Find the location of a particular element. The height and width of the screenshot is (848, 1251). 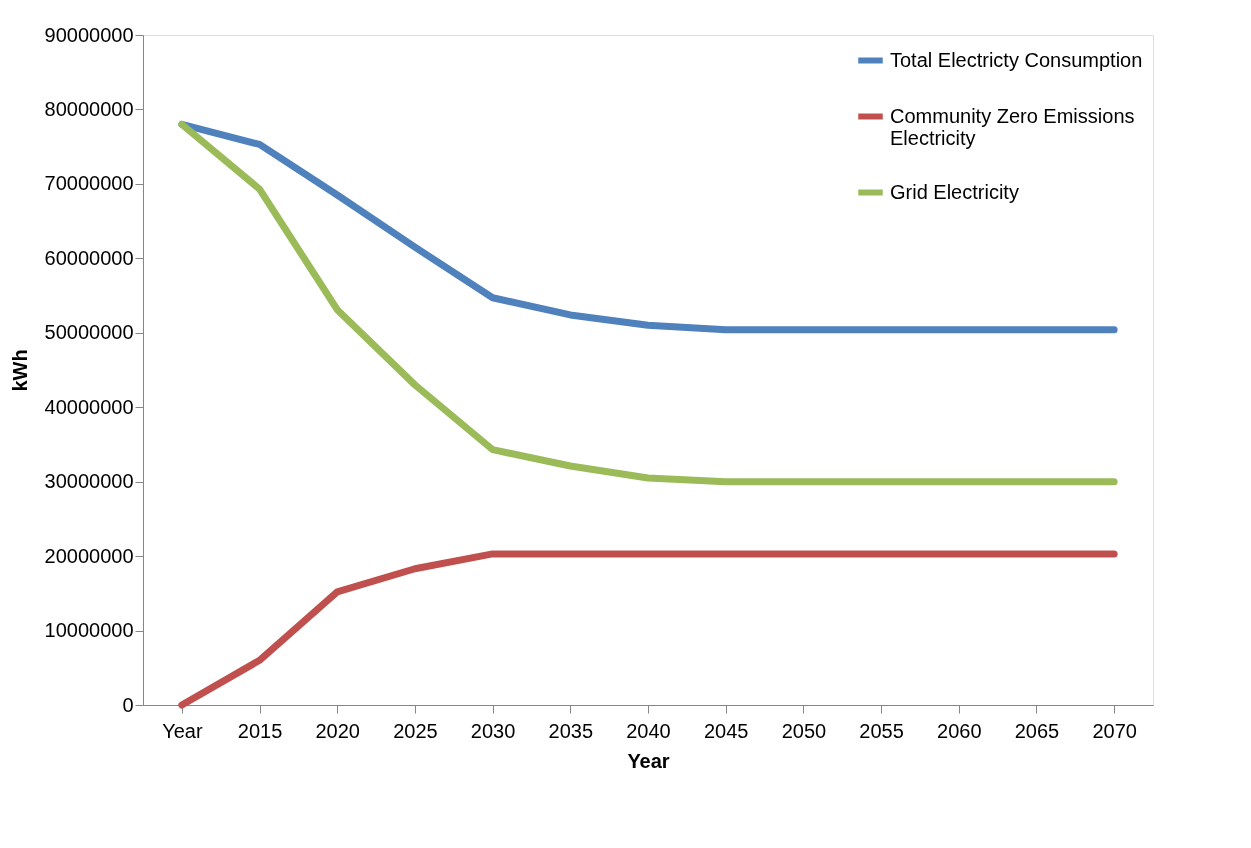

x-tick-label: 2020 is located at coordinates (337, 730).